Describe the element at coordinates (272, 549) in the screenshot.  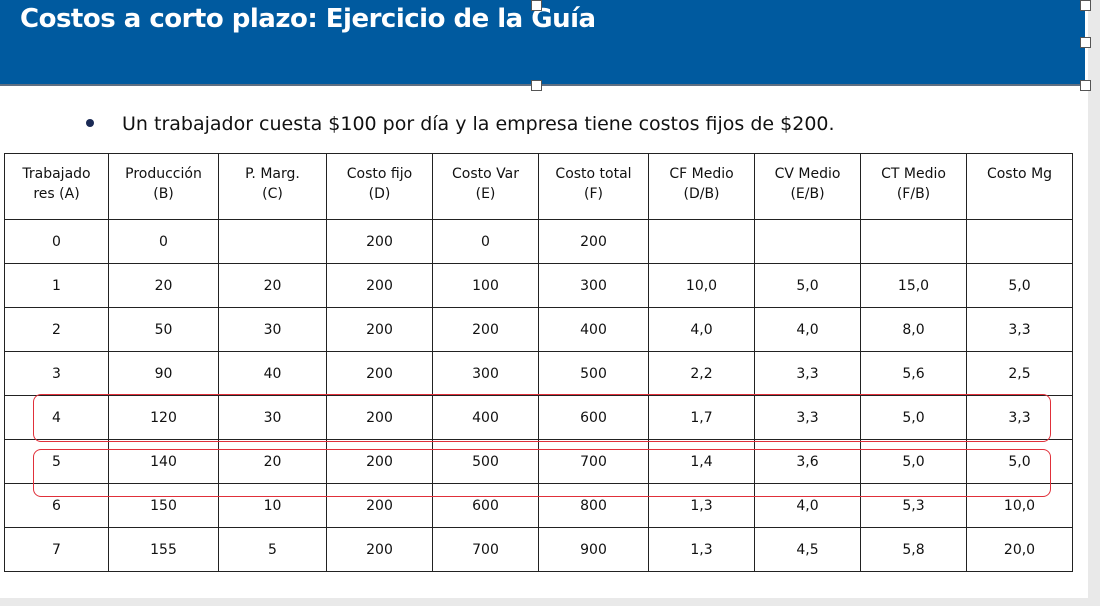
I see `table-cell: 5` at that location.